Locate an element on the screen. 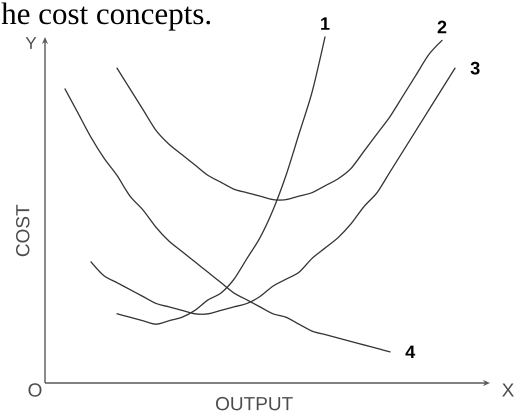 Image resolution: width=518 pixels, height=414 pixels. series-label: 4 is located at coordinates (410, 352).